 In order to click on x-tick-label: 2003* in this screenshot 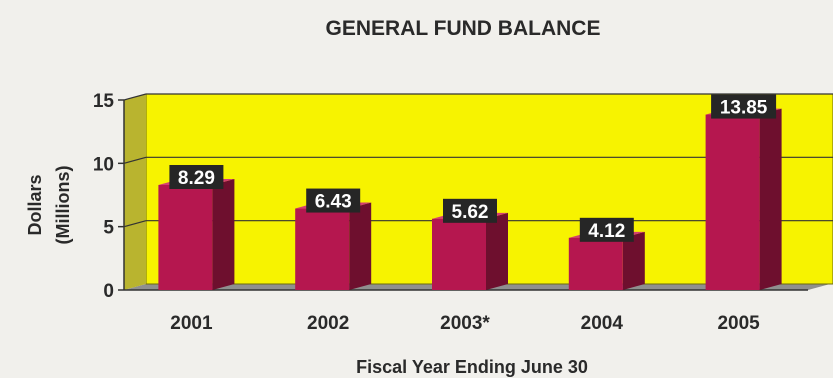, I will do `click(465, 323)`.